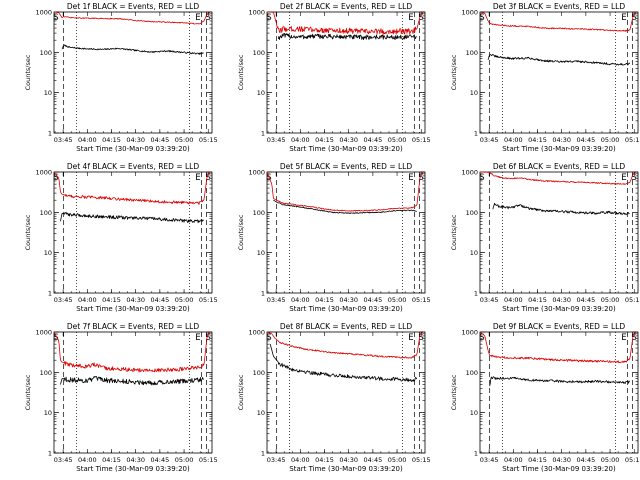 This screenshot has width=640, height=480. Describe the element at coordinates (559, 166) in the screenshot. I see `panel-title: Det 6f BLACK = Events, RED = LLD` at that location.